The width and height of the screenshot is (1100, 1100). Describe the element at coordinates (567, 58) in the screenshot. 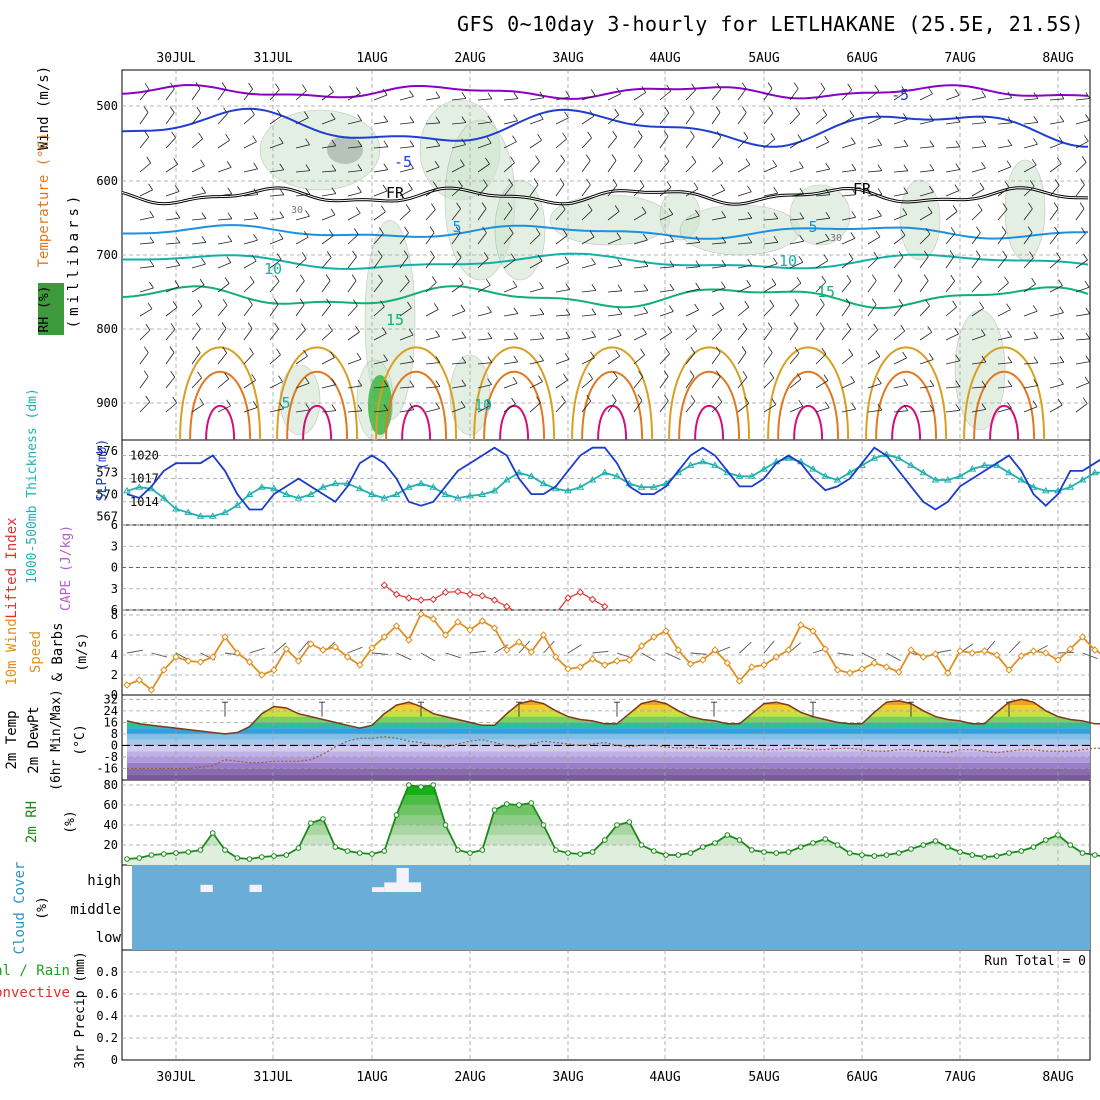

I see `top-date-label: 3AUG` at that location.